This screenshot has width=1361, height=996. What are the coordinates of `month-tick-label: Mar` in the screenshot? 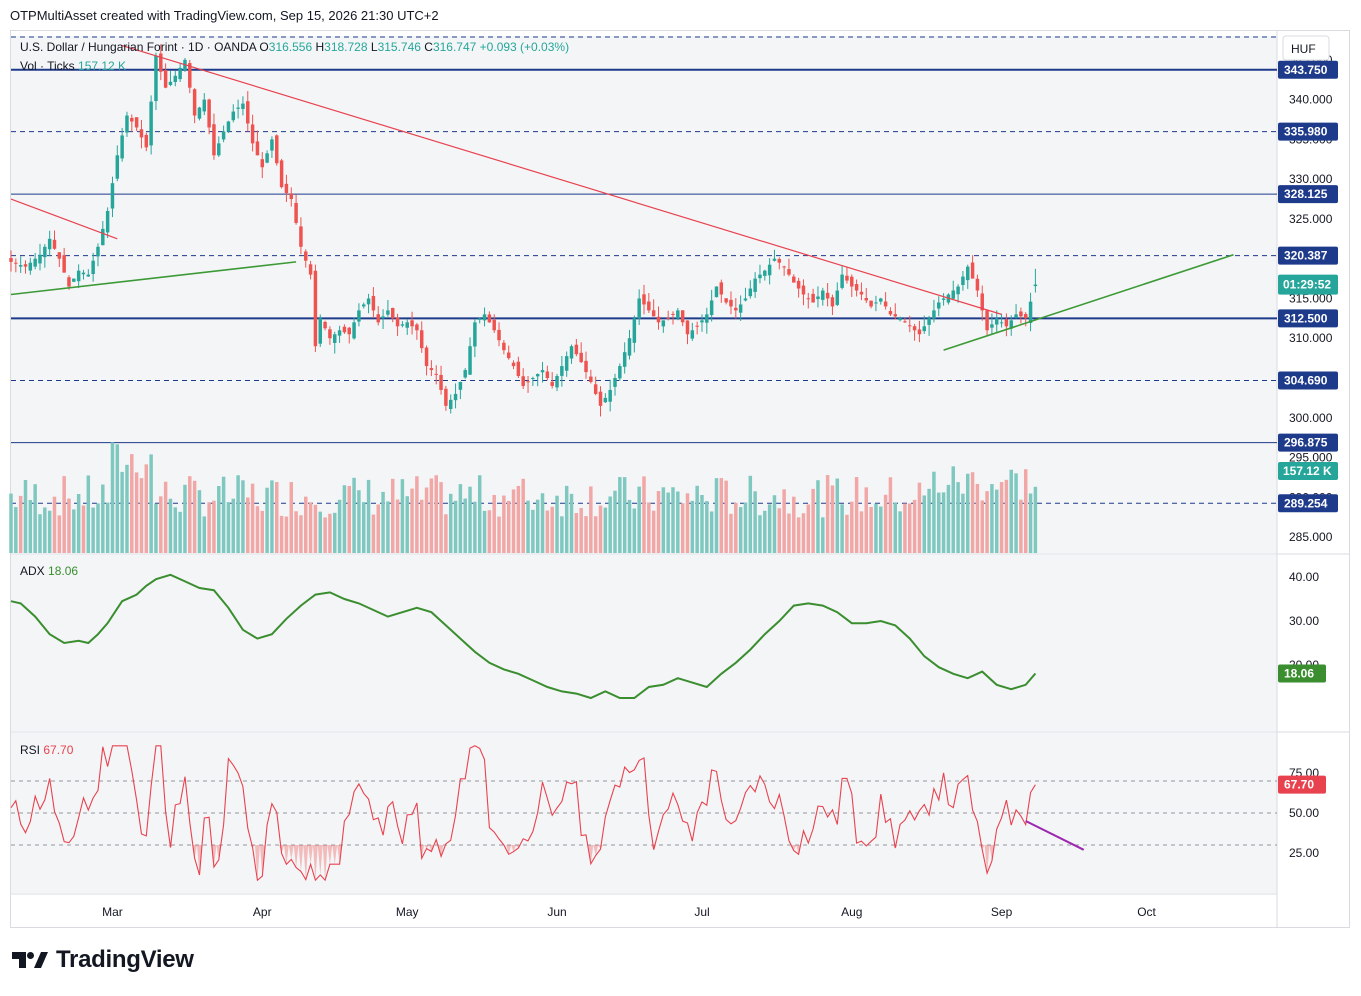 It's located at (112, 912).